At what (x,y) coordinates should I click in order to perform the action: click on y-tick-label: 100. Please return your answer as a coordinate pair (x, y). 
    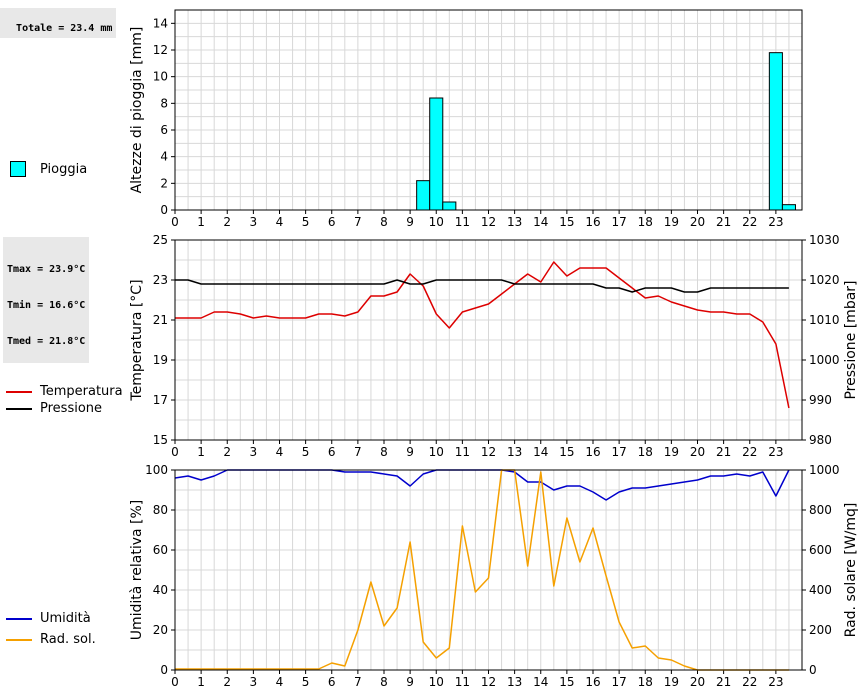
    Looking at the image, I should click on (156, 470).